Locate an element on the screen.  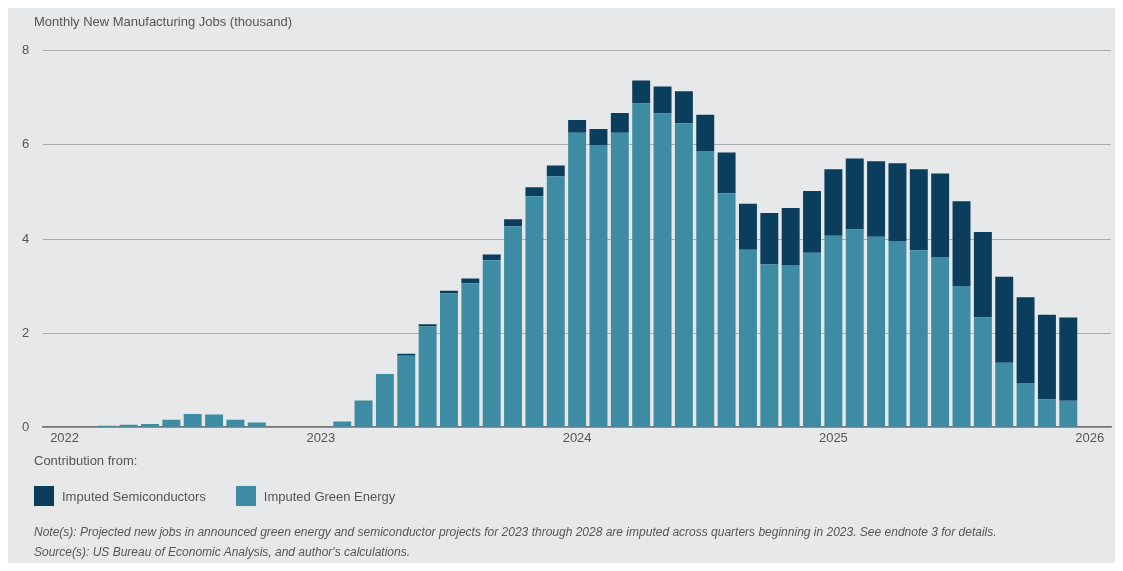
y-tick-label: 2 is located at coordinates (26, 332).